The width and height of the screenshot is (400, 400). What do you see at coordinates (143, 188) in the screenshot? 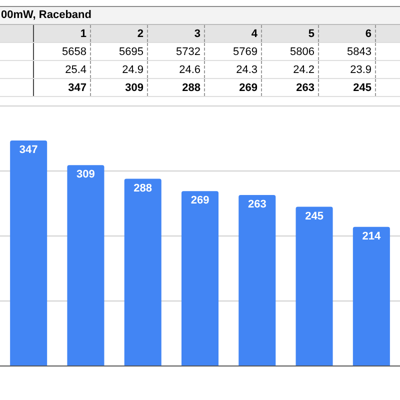
I see `data-label: 288` at bounding box center [143, 188].